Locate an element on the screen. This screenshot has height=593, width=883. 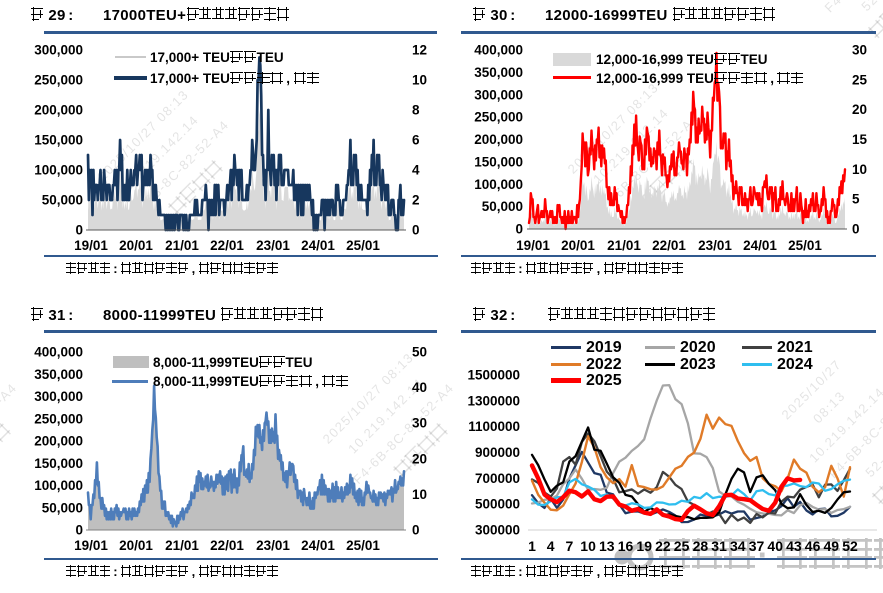
svg-text: 34 is located at coordinates (738, 546).